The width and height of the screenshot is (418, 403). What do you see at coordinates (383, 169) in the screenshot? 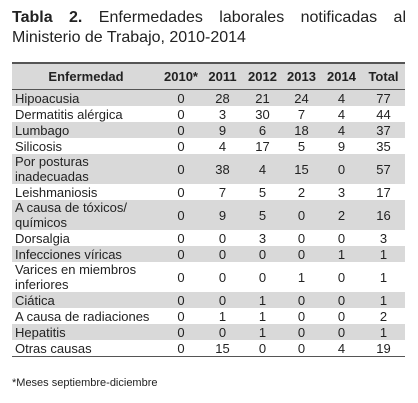
I see `cell-value: 57` at bounding box center [383, 169].